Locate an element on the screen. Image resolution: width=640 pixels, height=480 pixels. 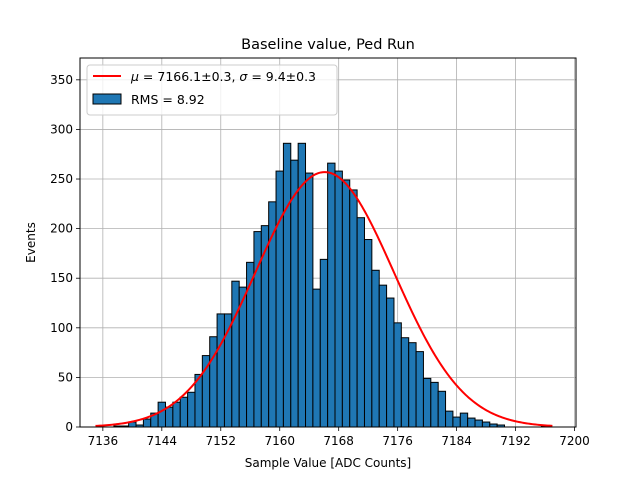
y-tick-label-0: 0 is located at coordinates (69, 427).